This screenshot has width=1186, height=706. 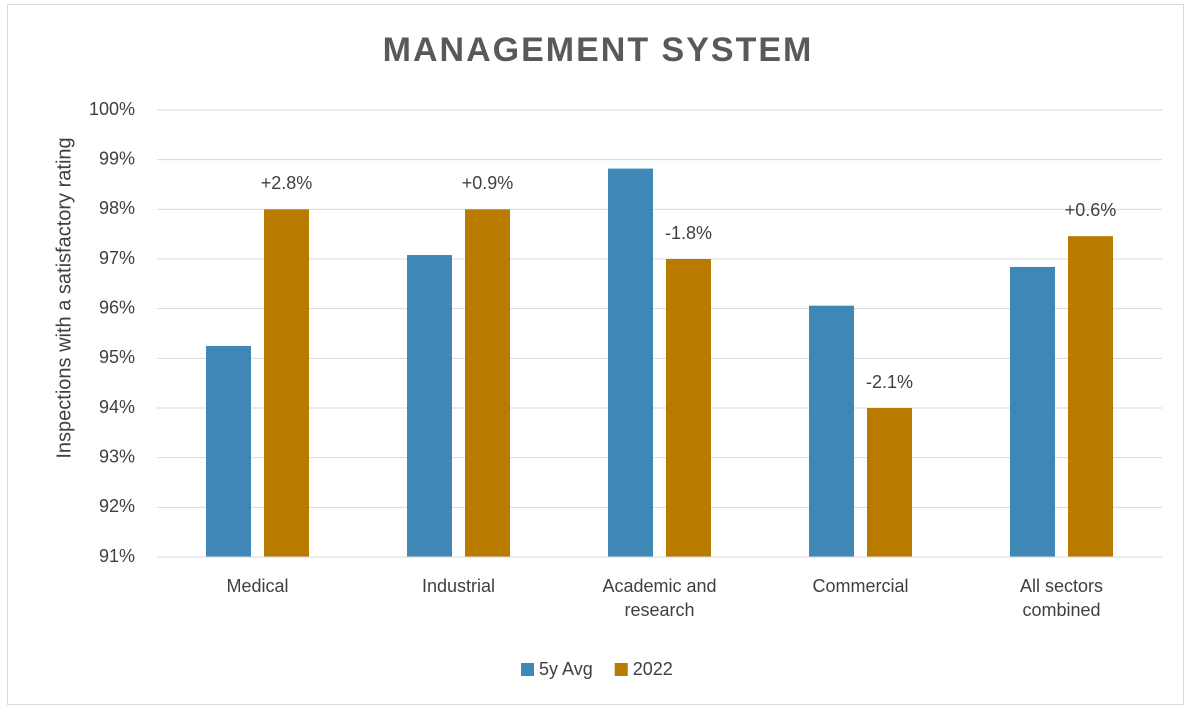 I want to click on y-tick-label: 95%, so click(x=117, y=357).